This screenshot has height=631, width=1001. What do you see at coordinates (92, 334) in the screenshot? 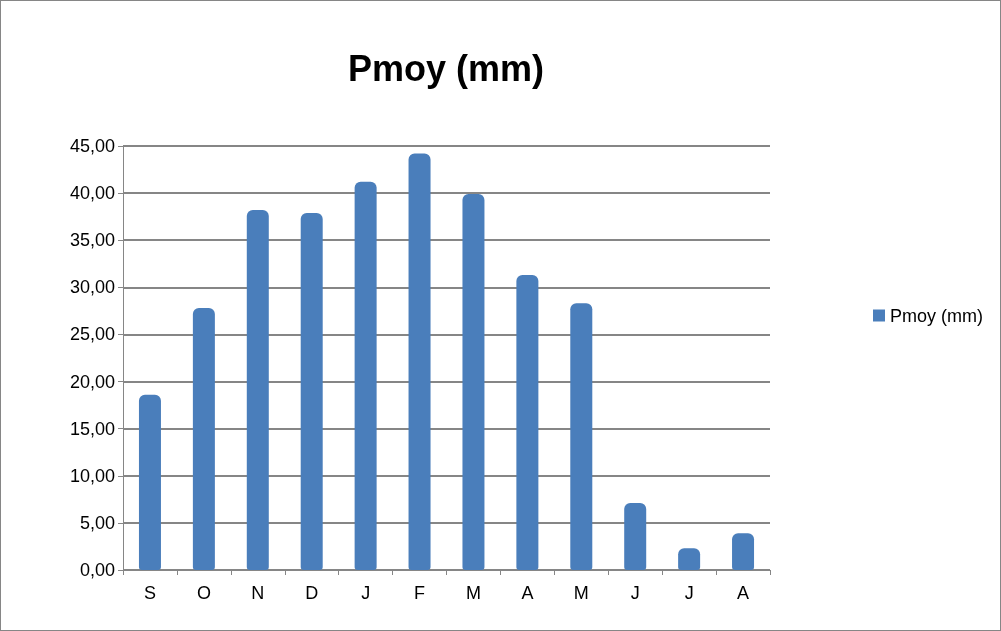
I see `y-tick-label: 25,00` at bounding box center [92, 334].